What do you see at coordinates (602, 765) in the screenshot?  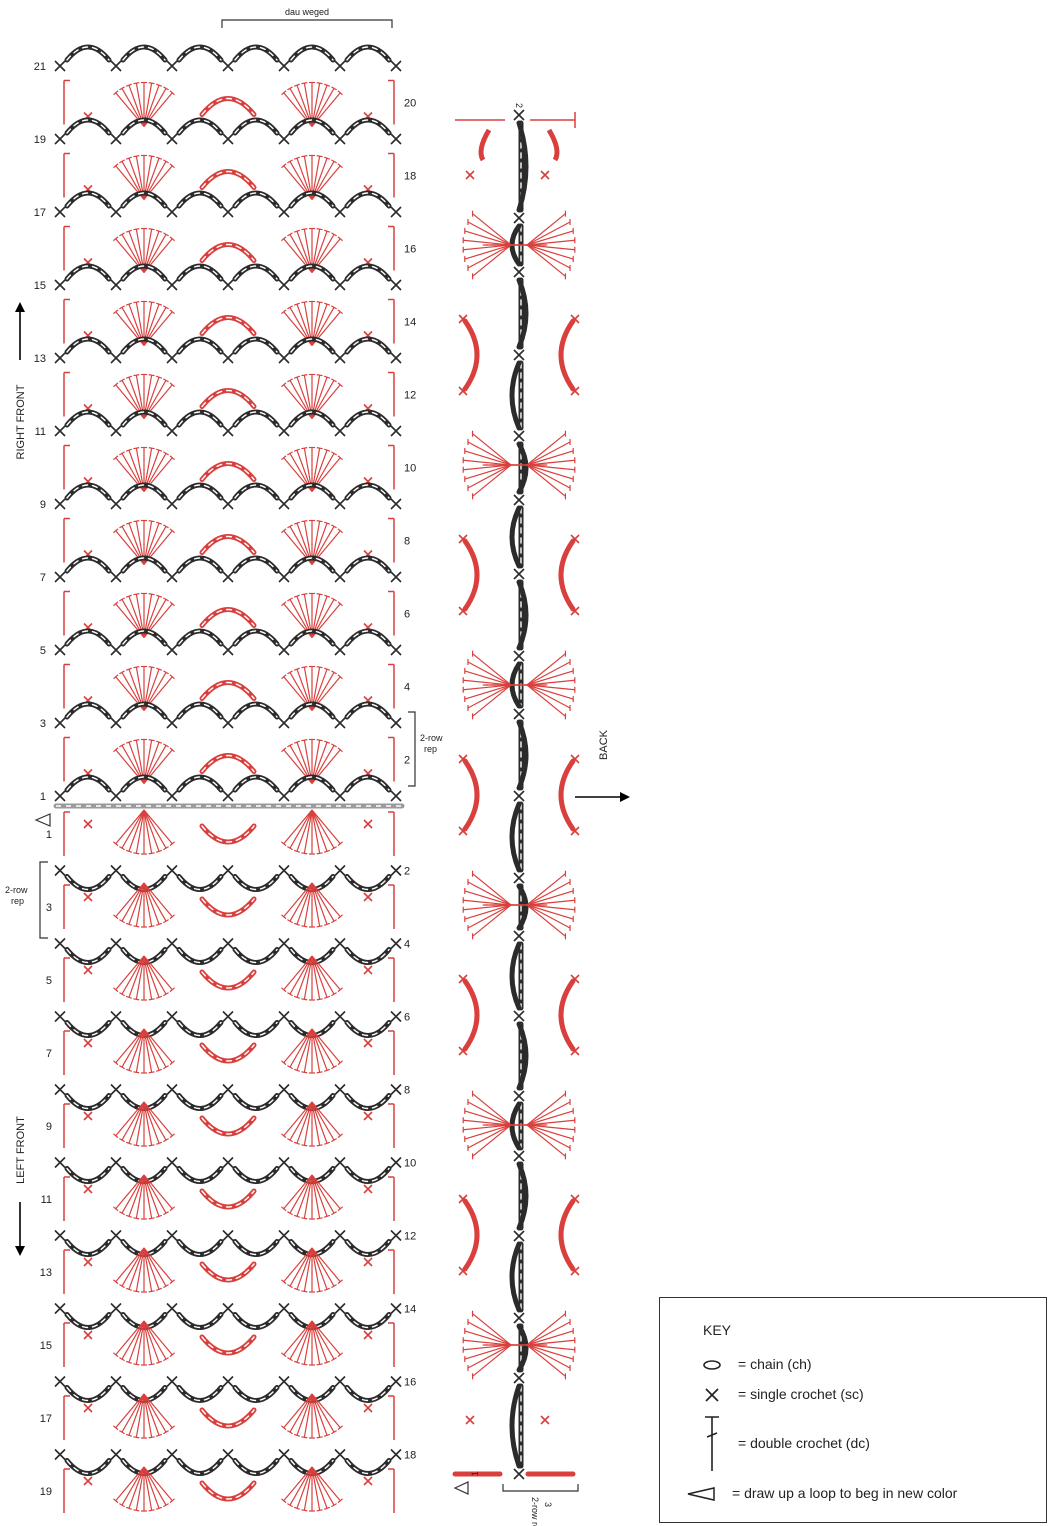 I see `back-label-group: BACK` at bounding box center [602, 765].